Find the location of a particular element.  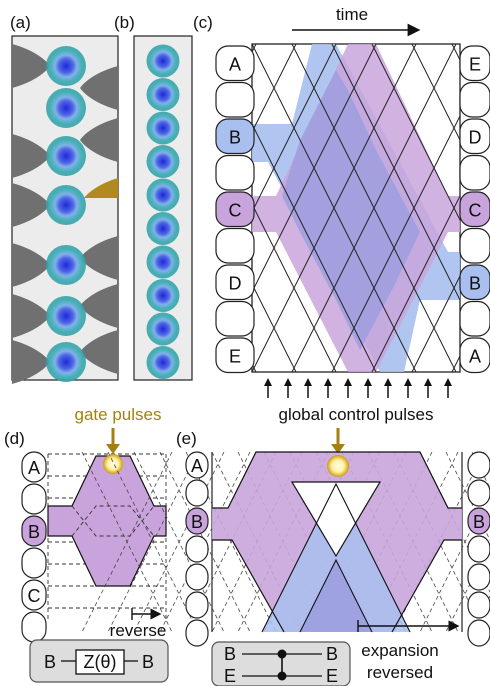

e-outline-bottom is located at coordinates (337, 586).